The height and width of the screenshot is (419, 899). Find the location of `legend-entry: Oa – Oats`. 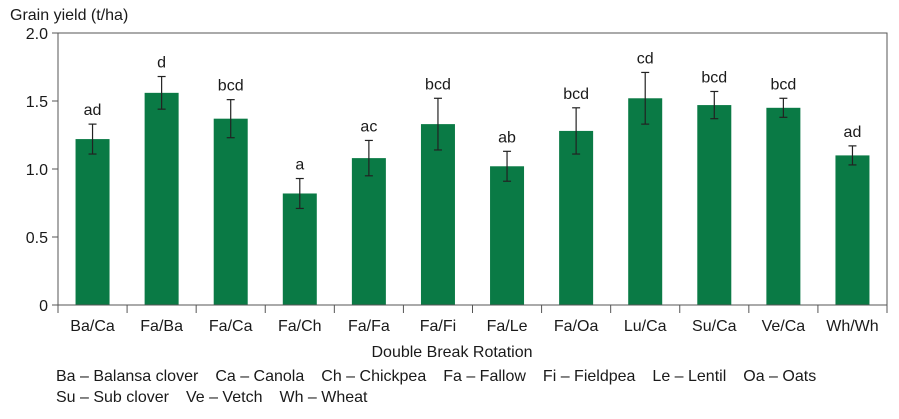

legend-entry: Oa – Oats is located at coordinates (780, 376).